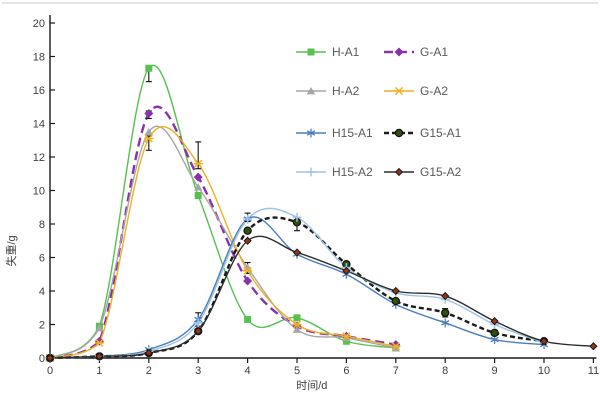 The image size is (600, 400). What do you see at coordinates (311, 385) in the screenshot?
I see `x-axis-label: 时间/d` at bounding box center [311, 385].